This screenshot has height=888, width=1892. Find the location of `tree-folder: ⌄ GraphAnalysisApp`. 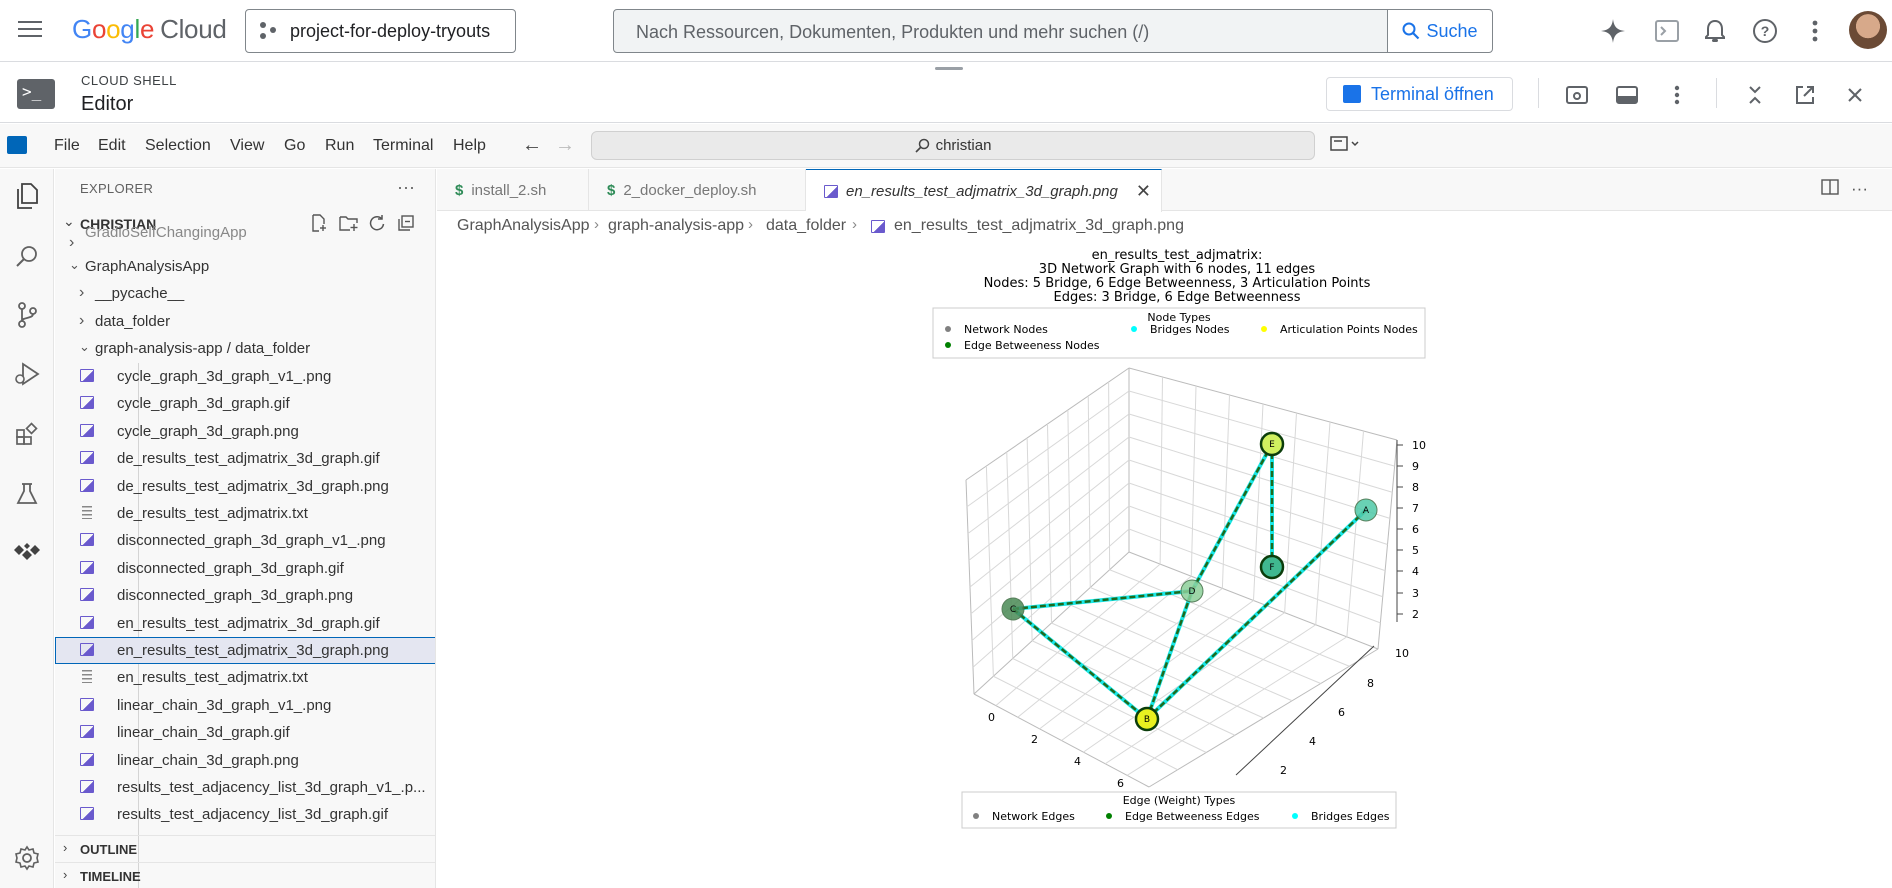

tree-folder: ⌄ GraphAnalysisApp is located at coordinates (245, 266).